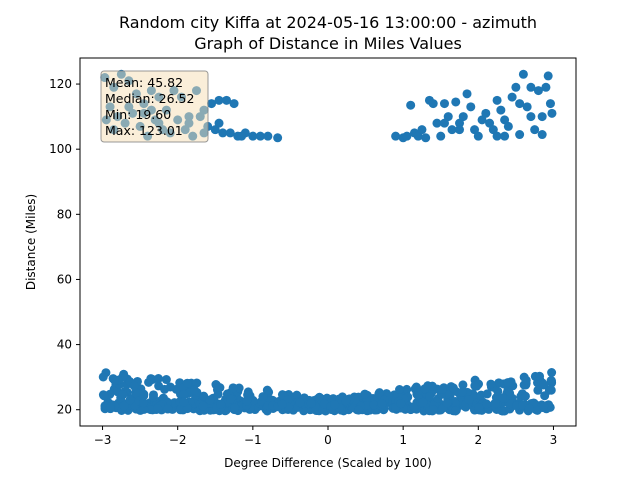  I want to click on y-axis-label: Distance (Miles), so click(31, 242).